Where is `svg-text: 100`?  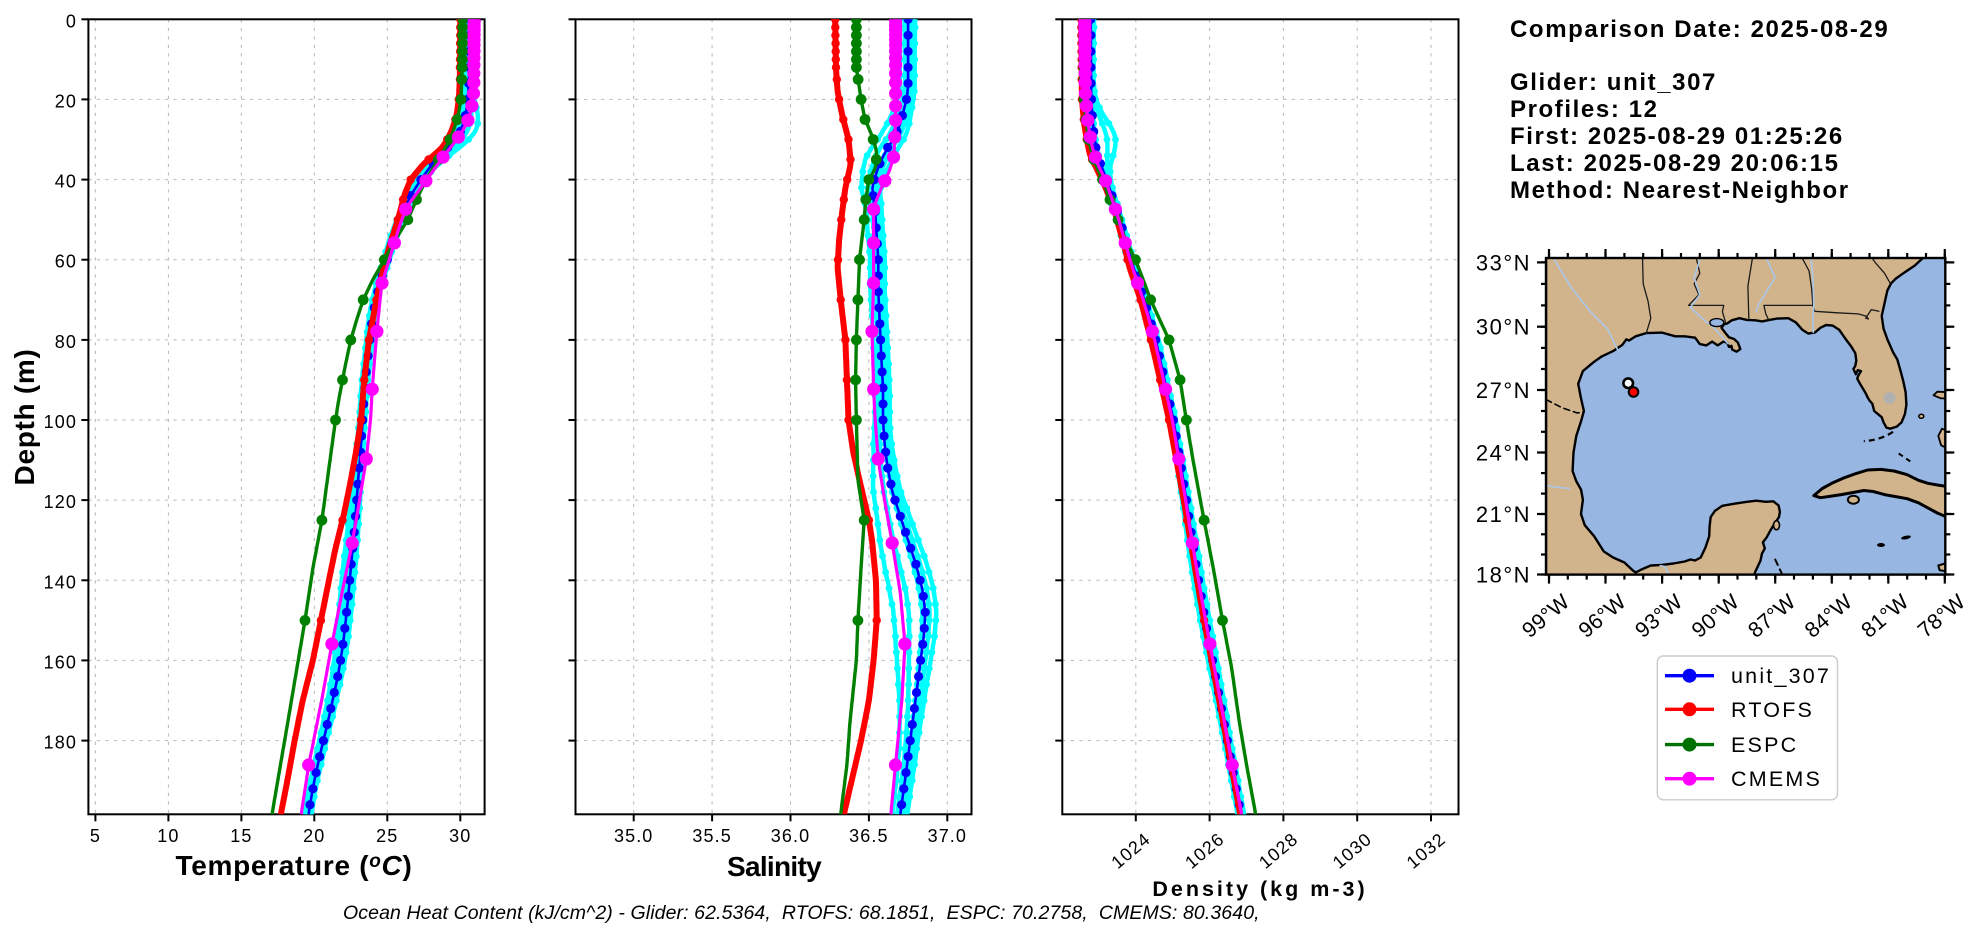
svg-text: 100 is located at coordinates (60, 422).